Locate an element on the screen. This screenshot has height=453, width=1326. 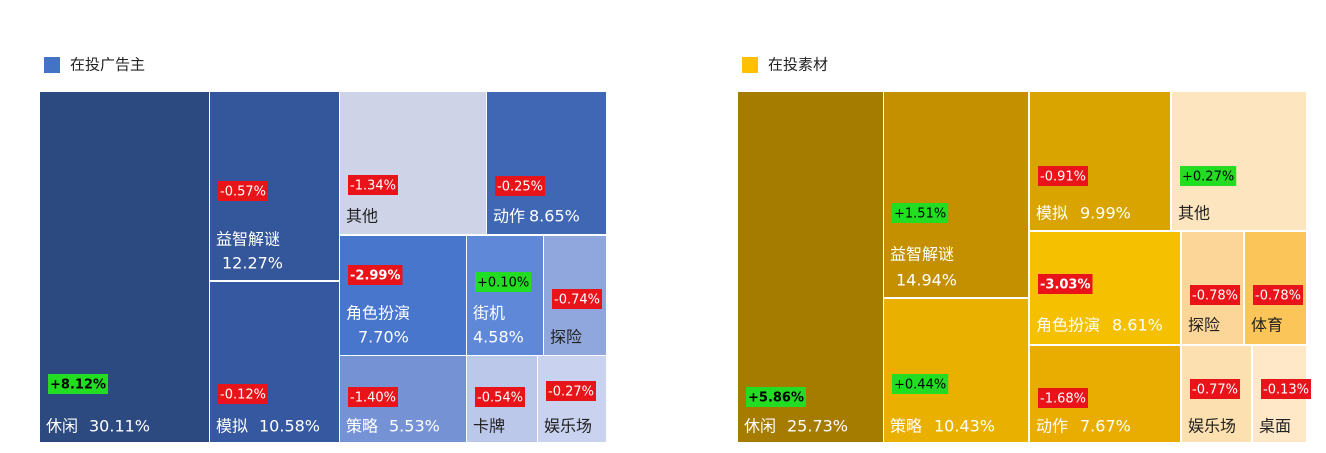
change-label: -0.12% is located at coordinates (243, 395).